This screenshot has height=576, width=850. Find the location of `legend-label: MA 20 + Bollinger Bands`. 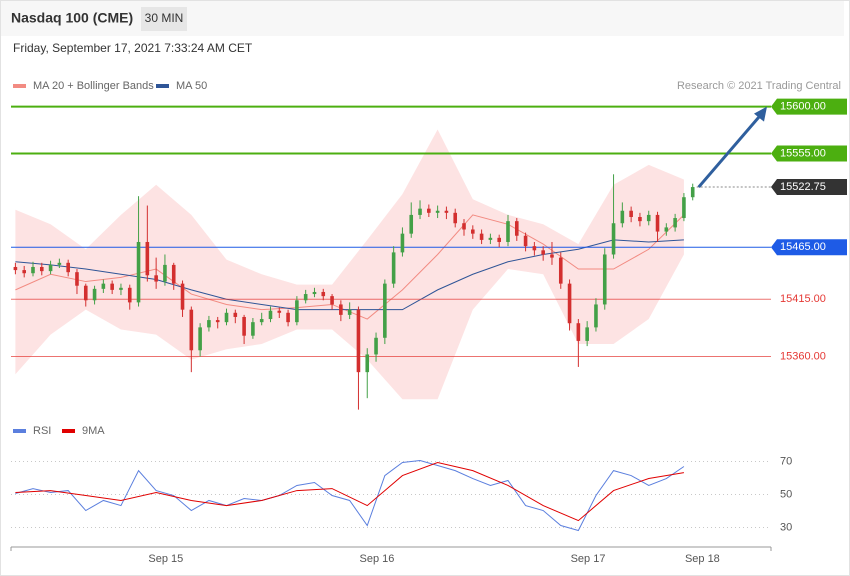

legend-label: MA 20 + Bollinger Bands is located at coordinates (93, 86).